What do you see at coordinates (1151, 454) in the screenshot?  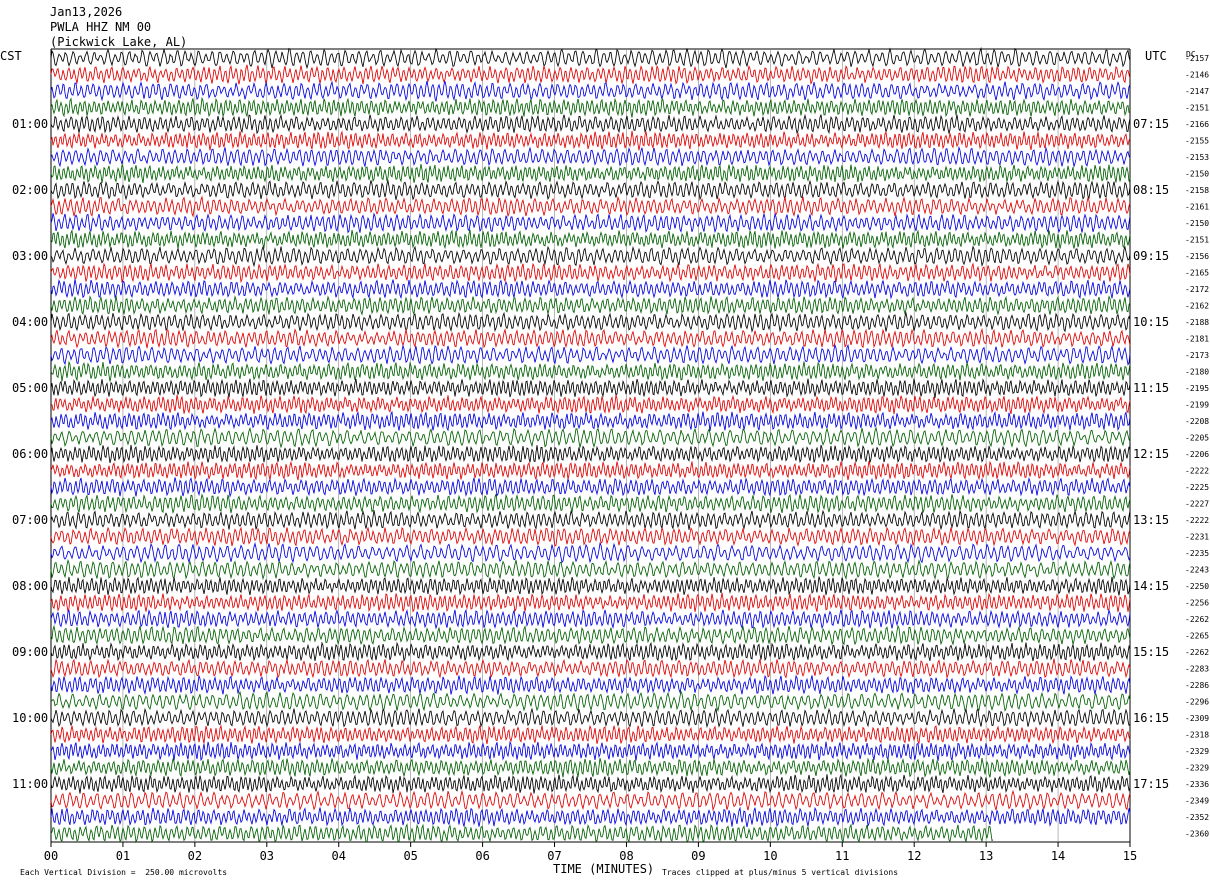 I see `right-hour-label: 12:15` at bounding box center [1151, 454].